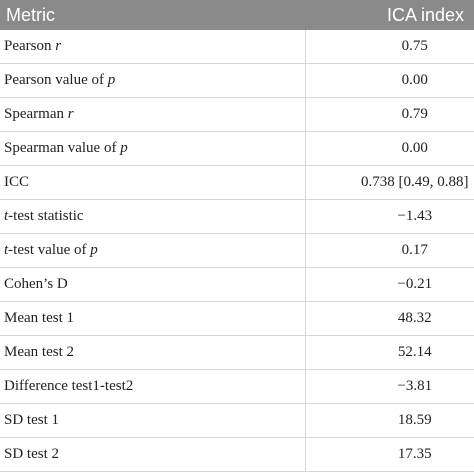  What do you see at coordinates (152, 284) in the screenshot?
I see `metric-cell: Cohen’s D` at bounding box center [152, 284].